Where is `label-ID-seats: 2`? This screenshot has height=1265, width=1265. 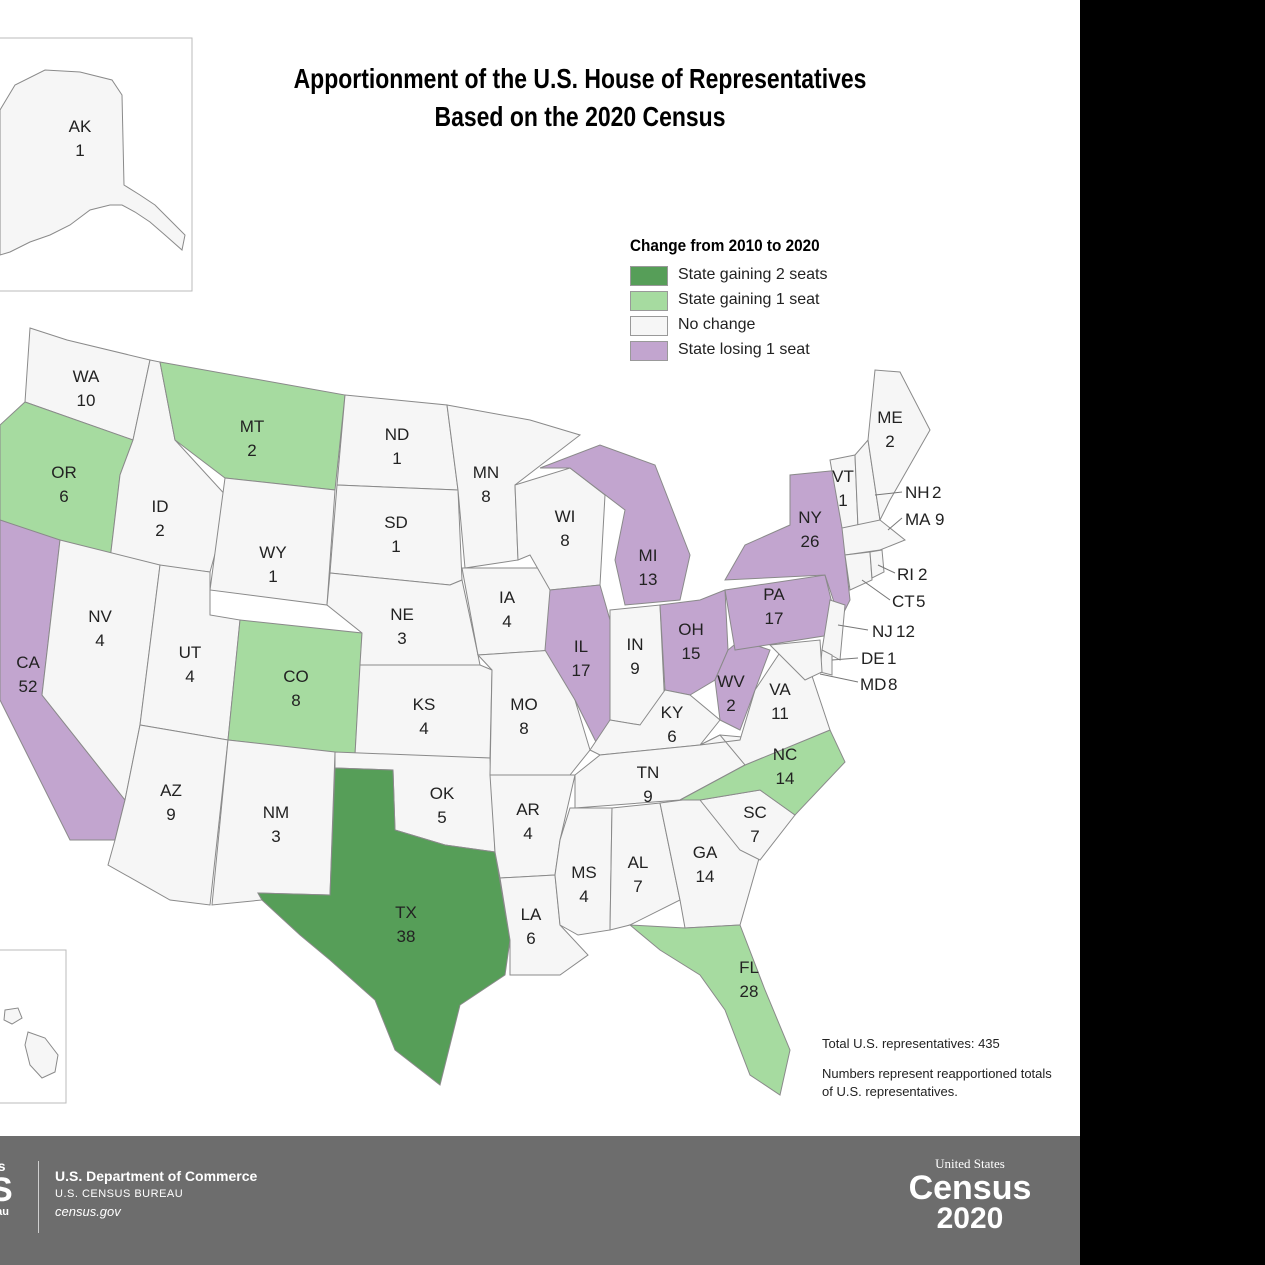
label-ID-seats: 2 is located at coordinates (159, 530).